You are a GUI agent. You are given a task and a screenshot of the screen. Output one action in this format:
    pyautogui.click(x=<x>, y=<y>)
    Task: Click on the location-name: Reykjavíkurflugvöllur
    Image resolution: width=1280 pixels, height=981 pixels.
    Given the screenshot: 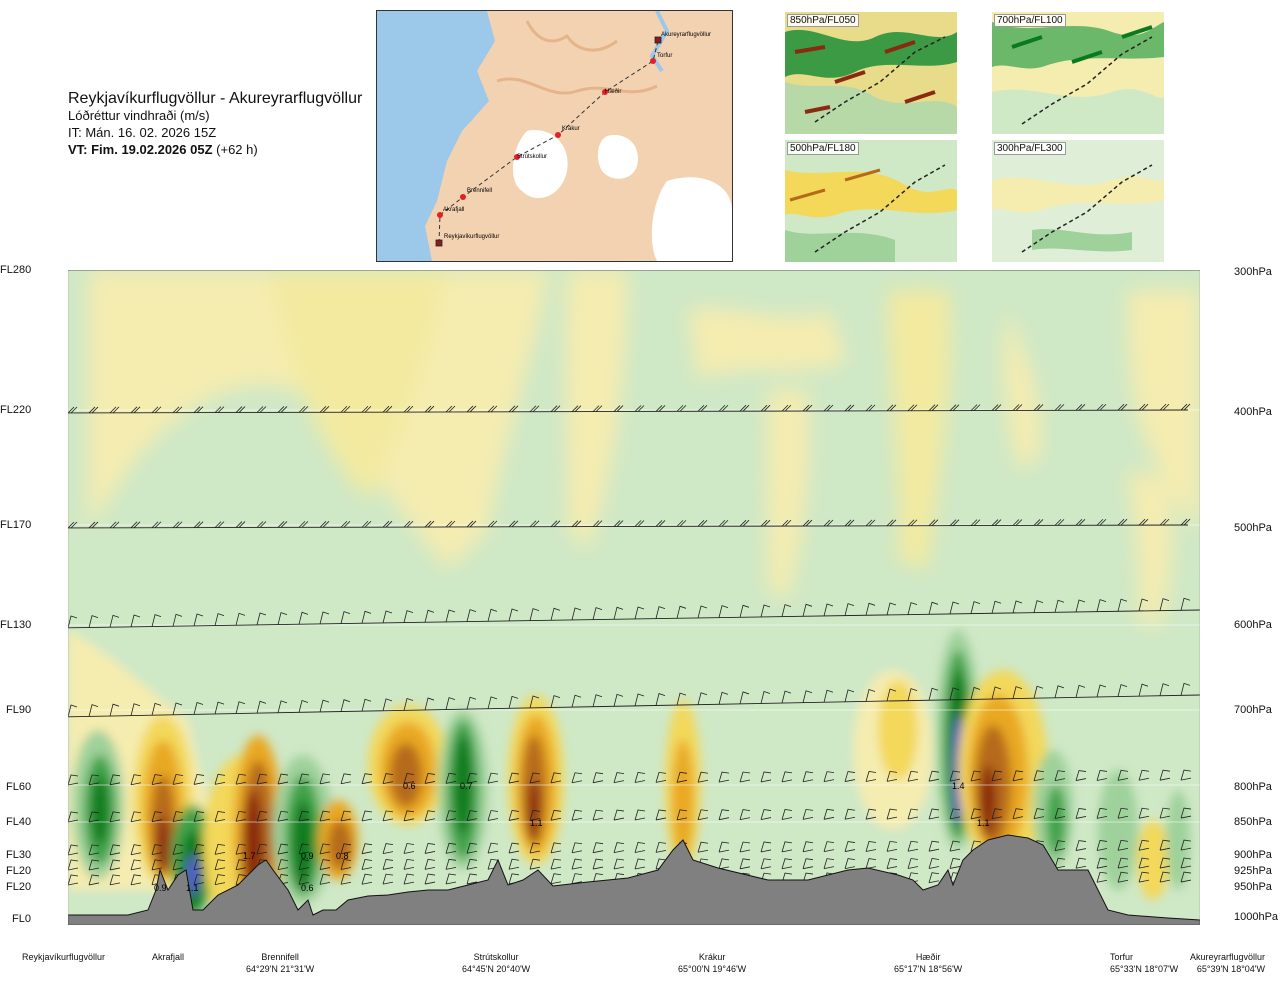 What is the action you would take?
    pyautogui.click(x=64, y=957)
    